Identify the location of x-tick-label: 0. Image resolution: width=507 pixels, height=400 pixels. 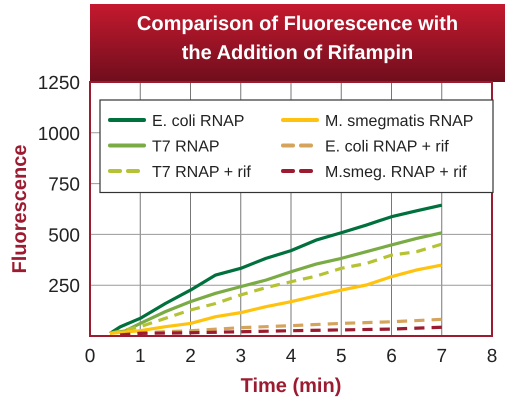
(90, 356).